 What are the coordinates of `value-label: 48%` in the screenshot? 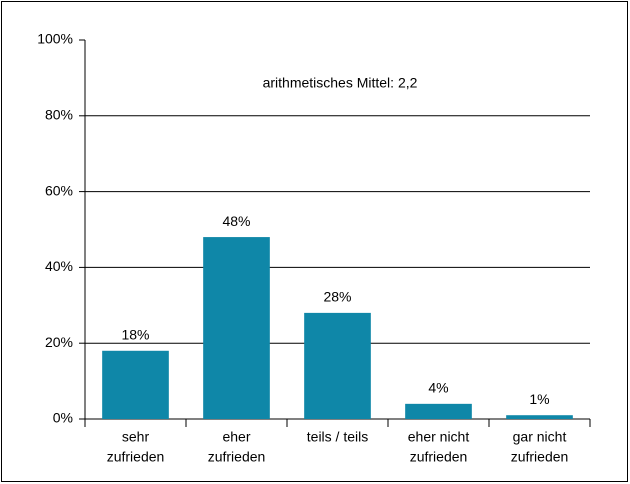 It's located at (236, 221).